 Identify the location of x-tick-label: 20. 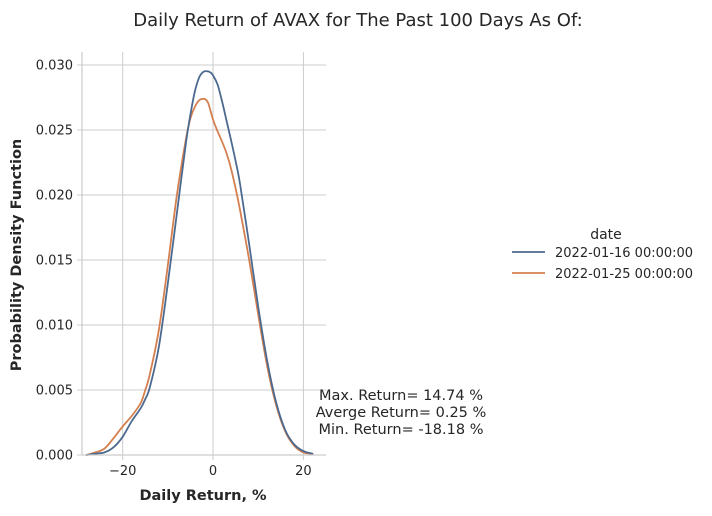
(303, 471).